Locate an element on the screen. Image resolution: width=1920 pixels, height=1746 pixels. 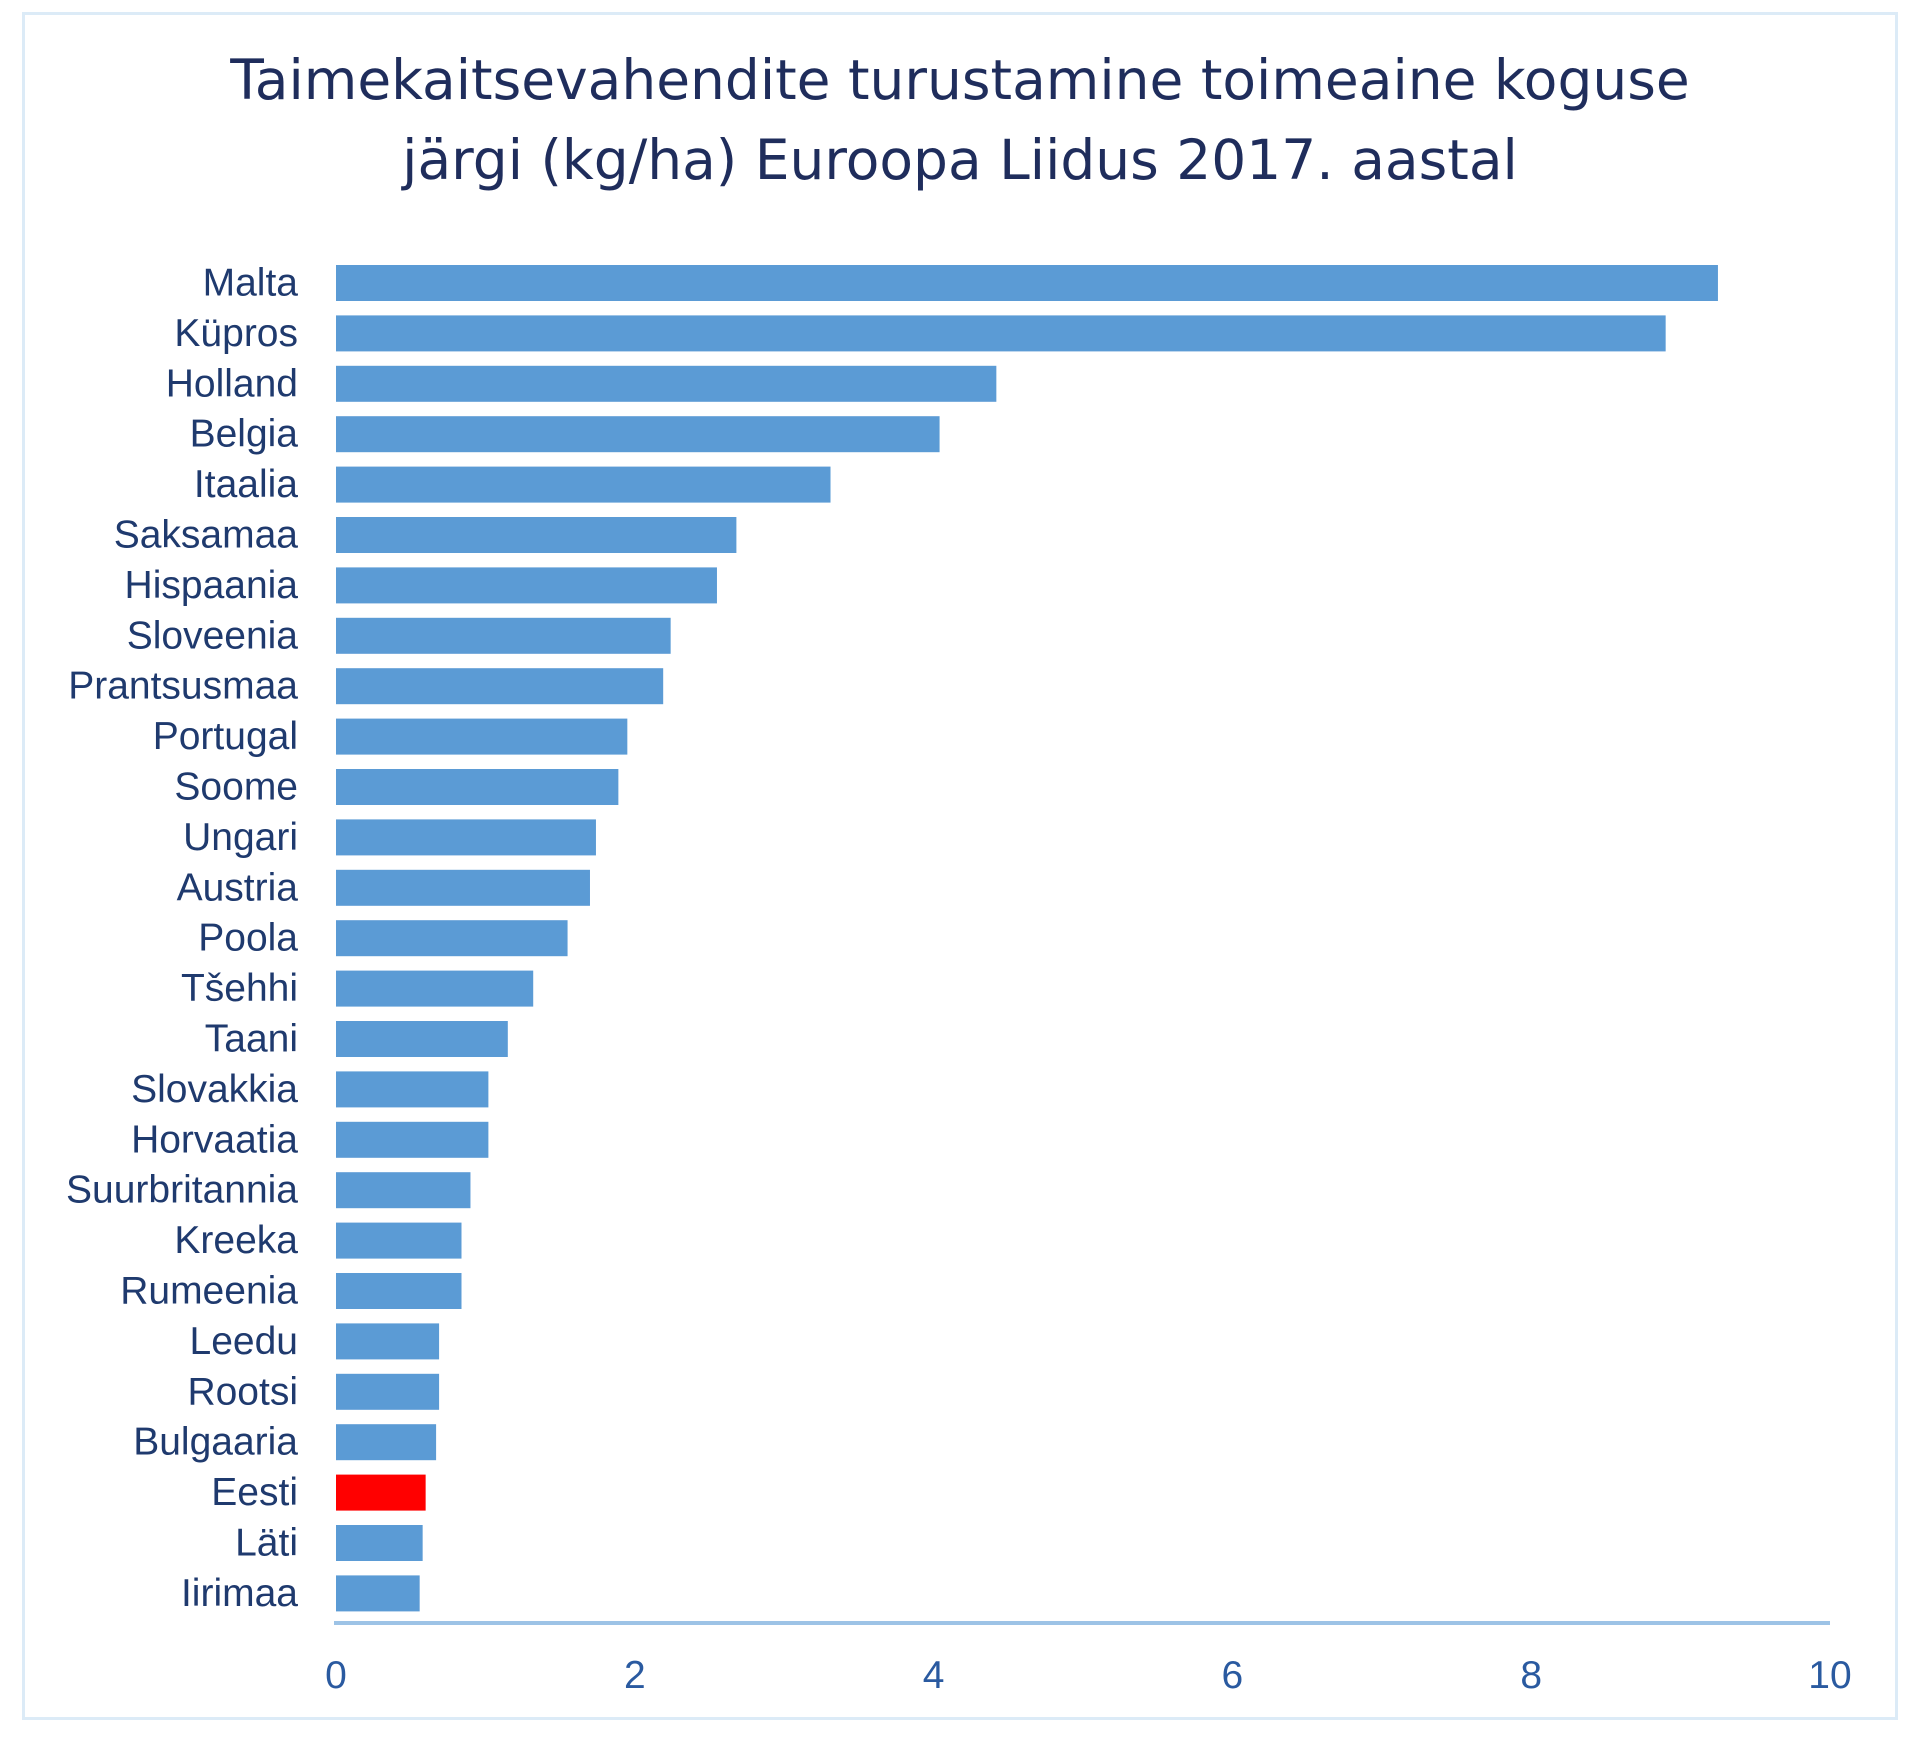
category-label: Holland is located at coordinates (232, 383).